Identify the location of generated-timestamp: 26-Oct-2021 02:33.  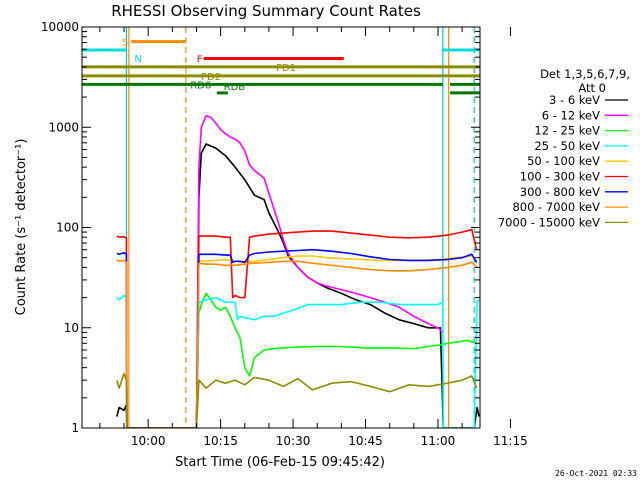
(596, 473).